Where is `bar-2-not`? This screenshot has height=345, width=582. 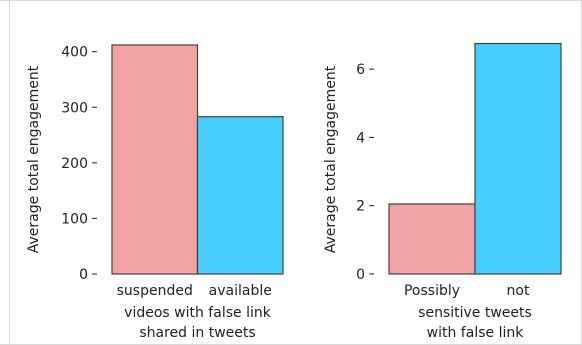 bar-2-not is located at coordinates (518, 158).